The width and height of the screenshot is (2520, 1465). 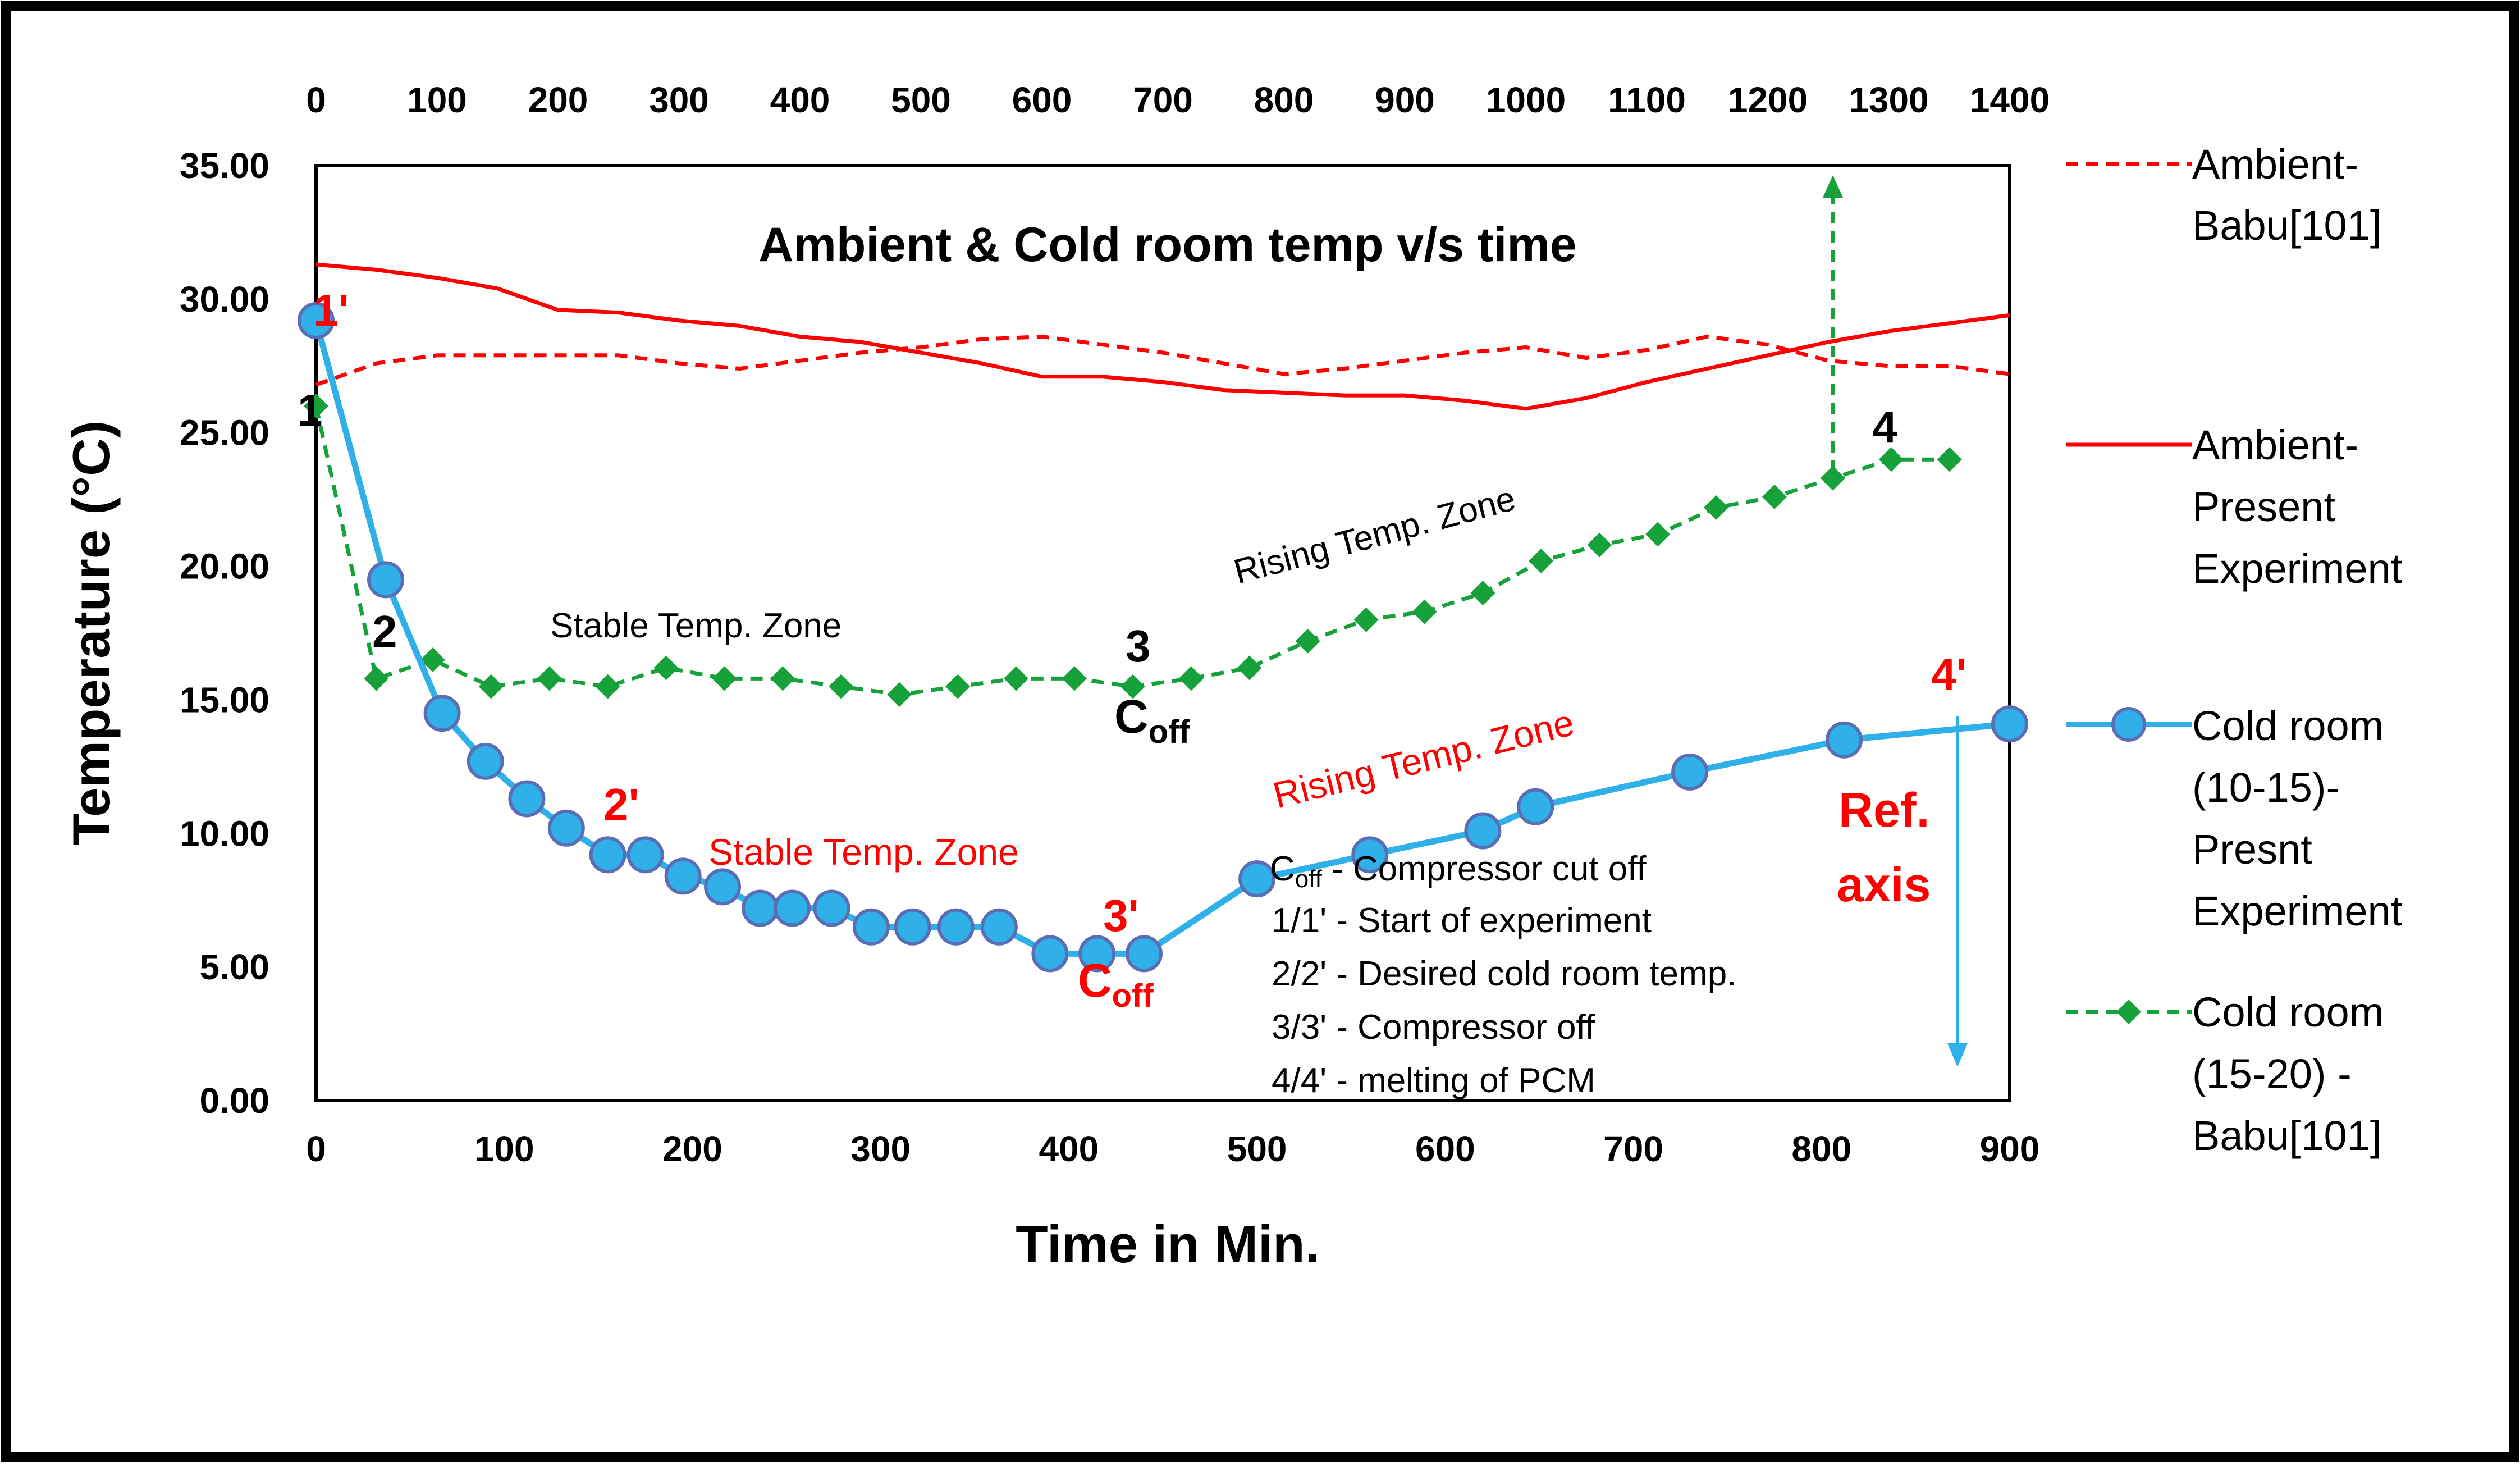 What do you see at coordinates (1133, 996) in the screenshot?
I see `coff-red-sub: off` at bounding box center [1133, 996].